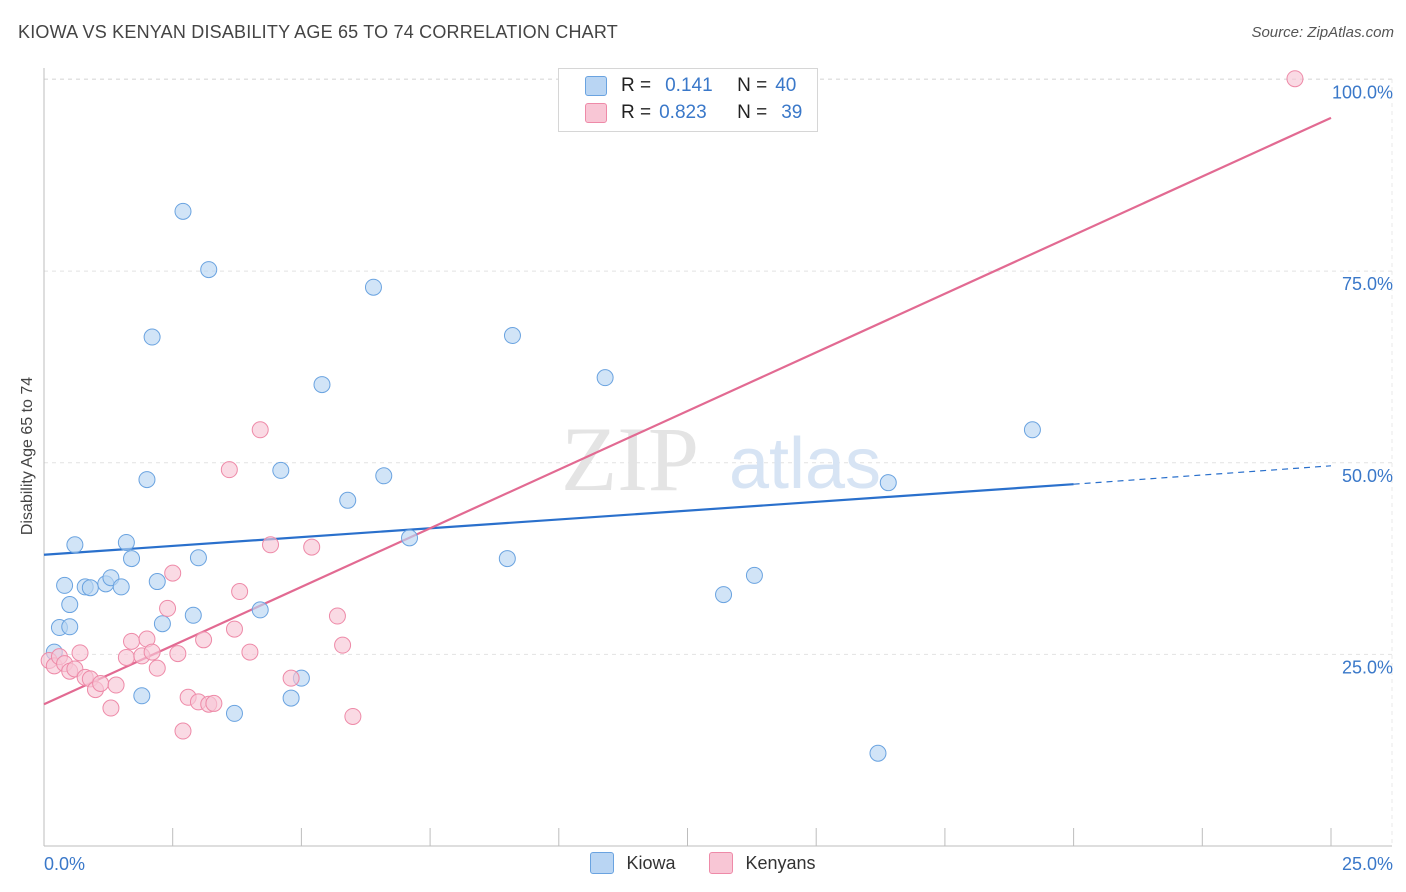  What do you see at coordinates (1367, 476) in the screenshot?
I see `y-tick-label: 50.0%` at bounding box center [1367, 476].